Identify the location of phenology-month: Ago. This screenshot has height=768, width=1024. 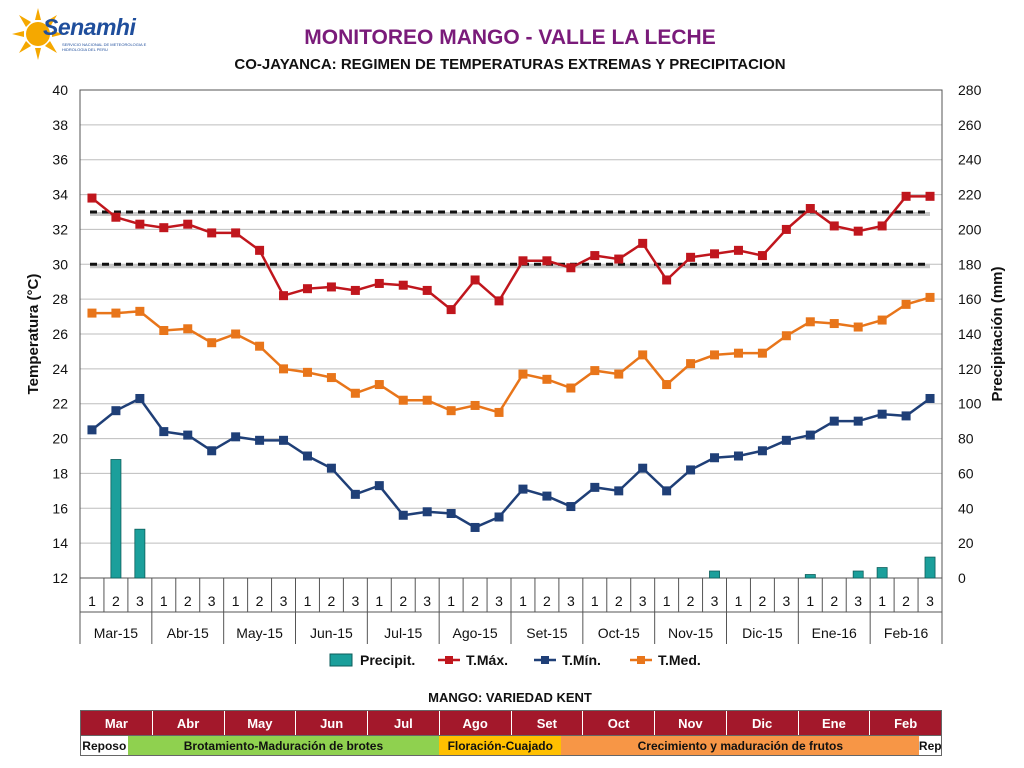
(475, 723).